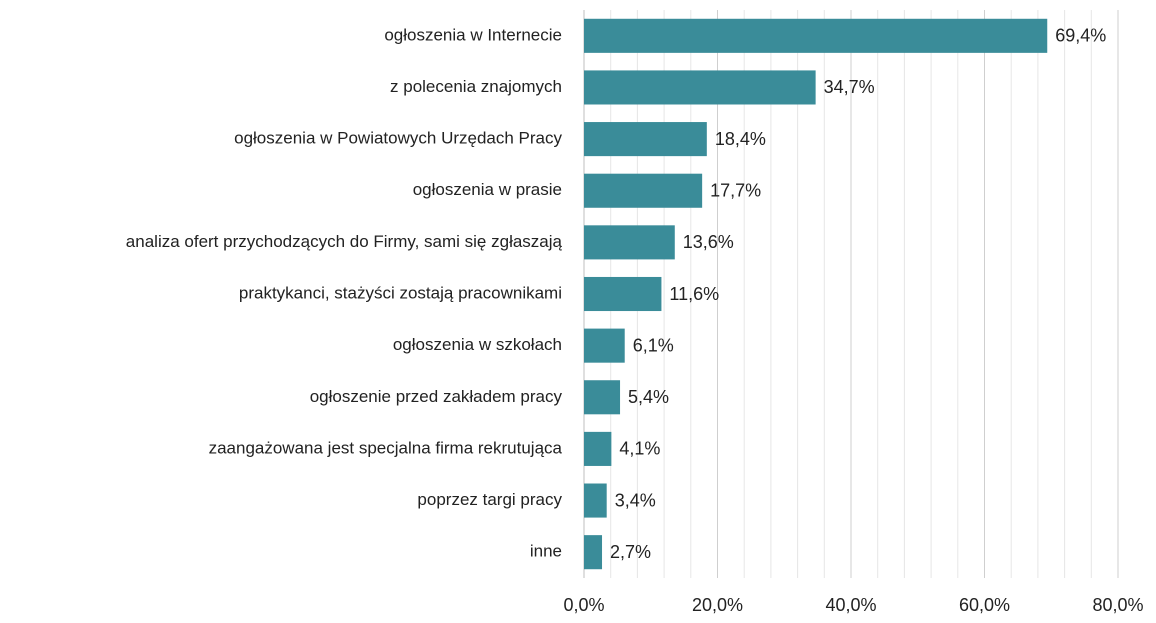 The width and height of the screenshot is (1156, 623). What do you see at coordinates (849, 87) in the screenshot?
I see `data-label: 34,7%` at bounding box center [849, 87].